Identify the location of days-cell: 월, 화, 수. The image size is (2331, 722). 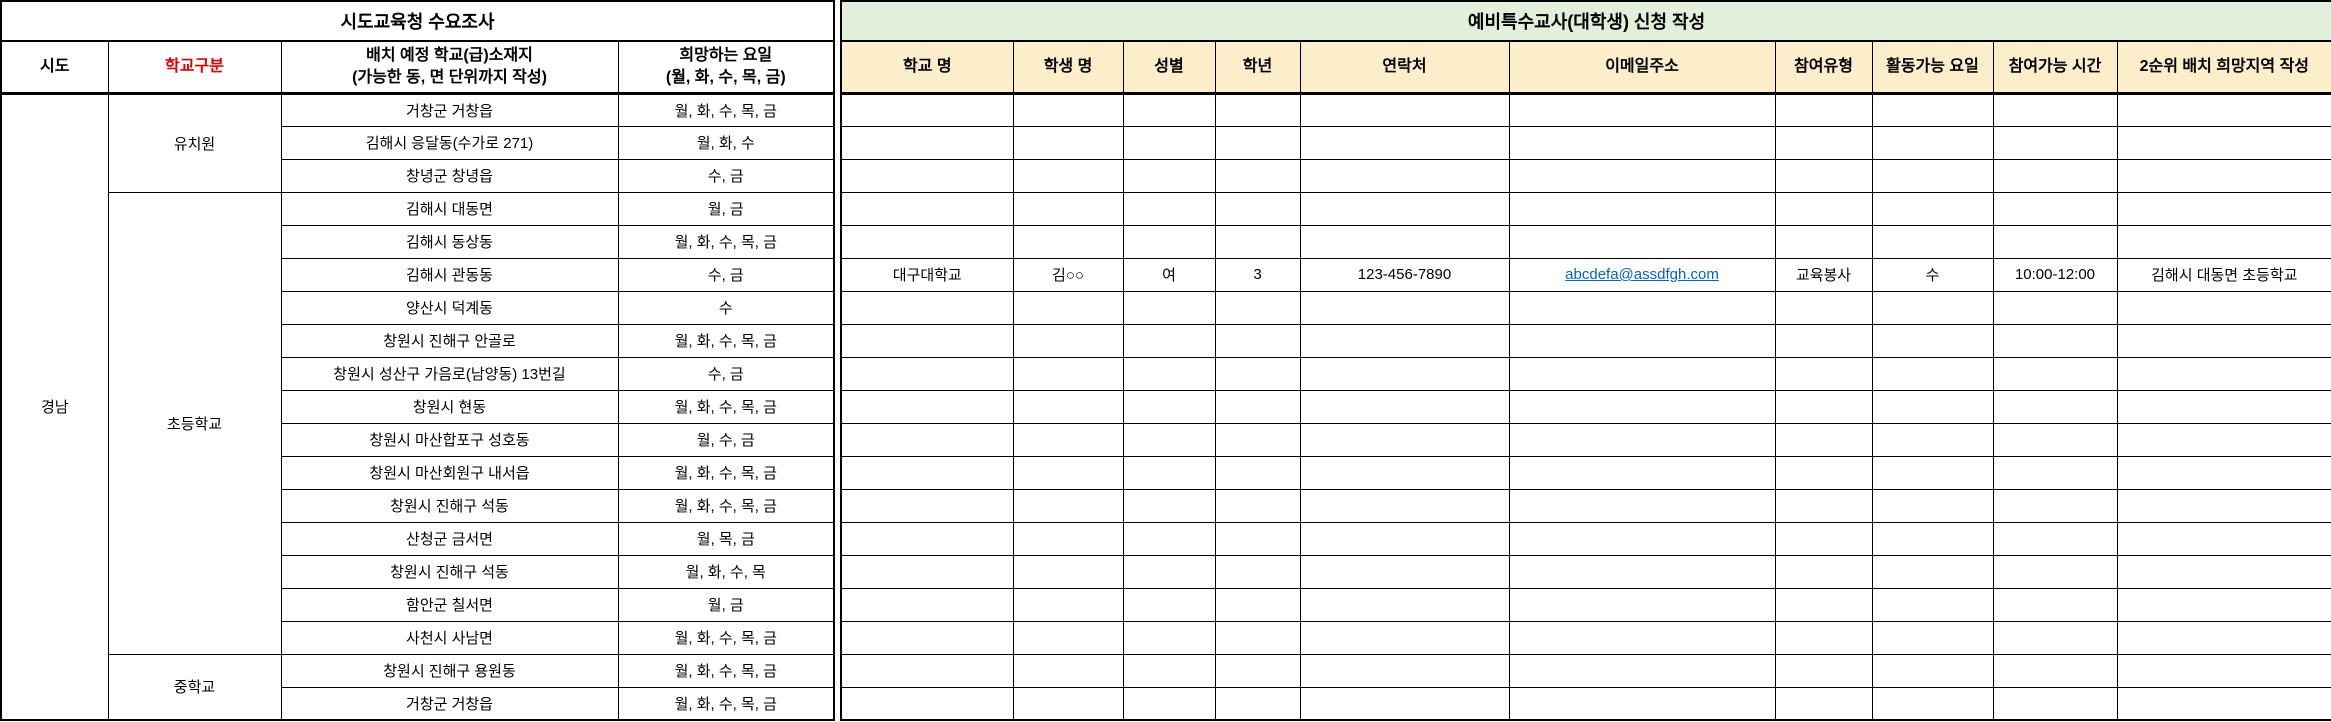
(726, 142).